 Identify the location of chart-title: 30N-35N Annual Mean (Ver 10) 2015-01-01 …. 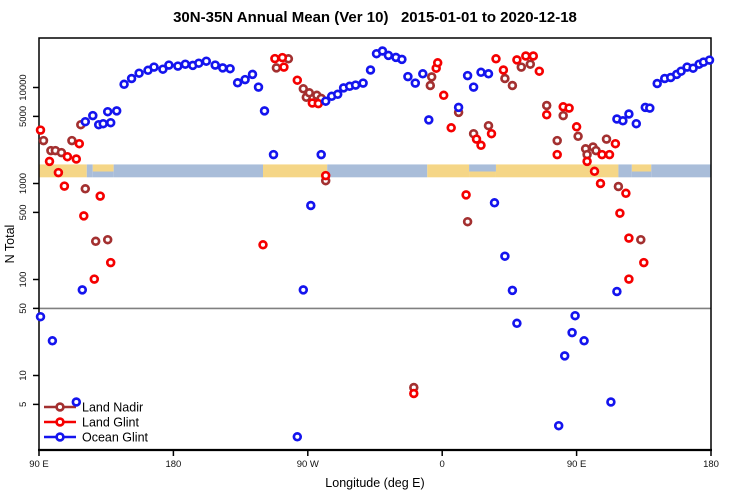
(375, 17).